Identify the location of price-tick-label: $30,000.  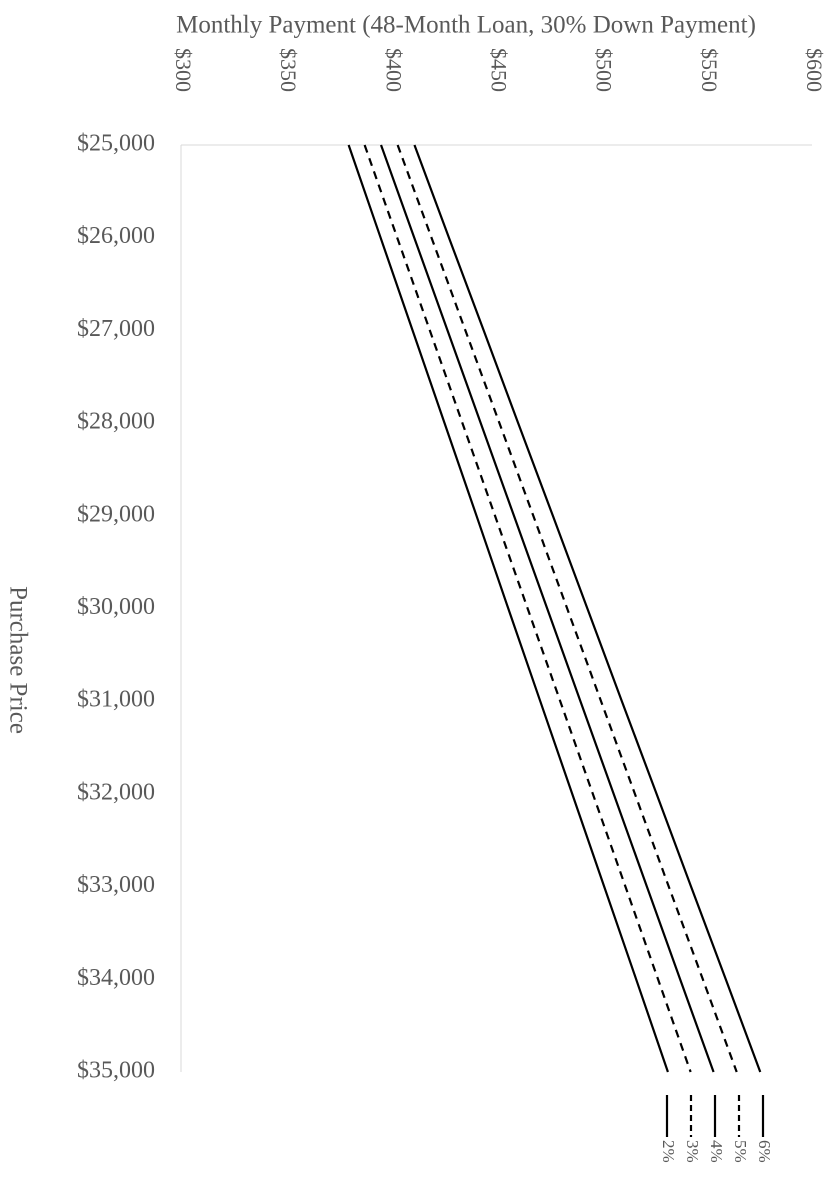
(116, 607).